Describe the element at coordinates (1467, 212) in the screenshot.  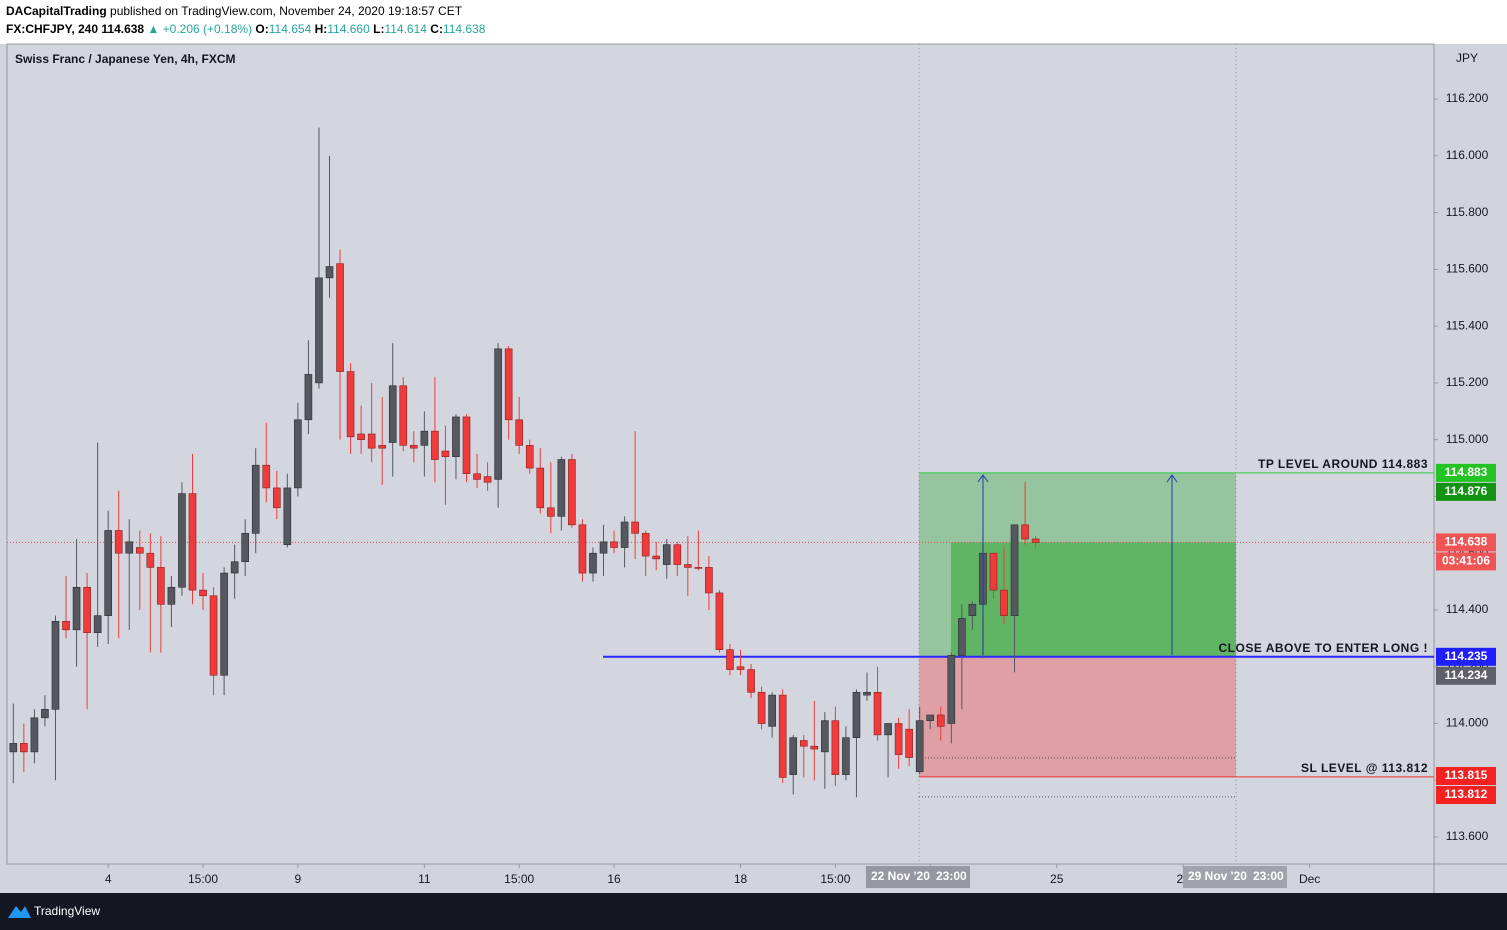
I see `y-tick-label: 115.800` at that location.